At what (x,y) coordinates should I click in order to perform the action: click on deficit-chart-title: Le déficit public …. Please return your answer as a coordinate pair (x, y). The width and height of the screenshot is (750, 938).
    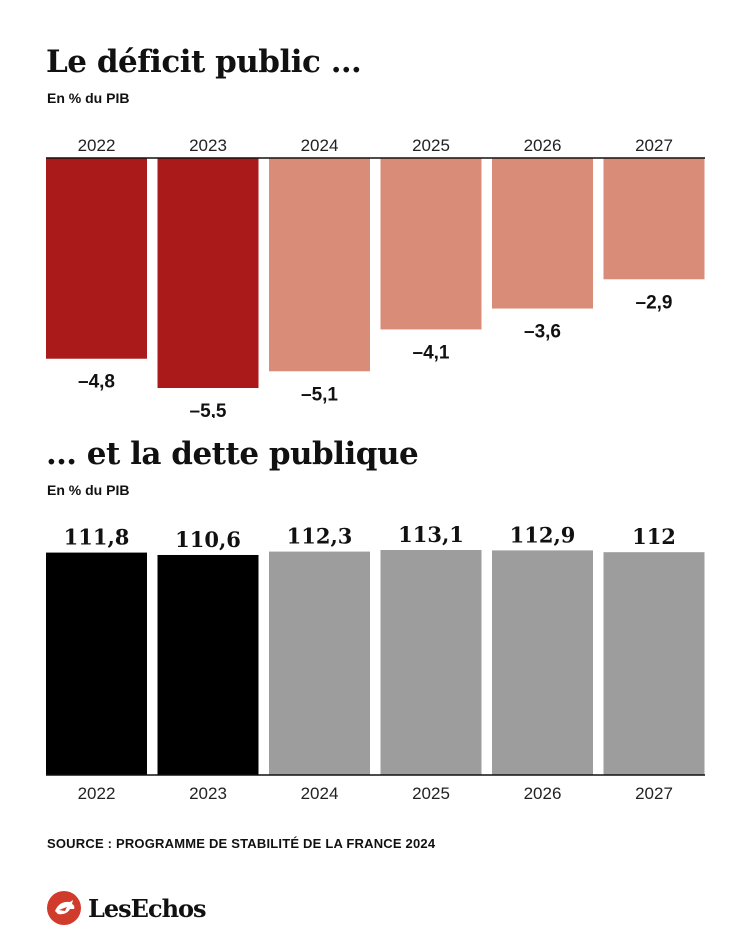
    Looking at the image, I should click on (204, 62).